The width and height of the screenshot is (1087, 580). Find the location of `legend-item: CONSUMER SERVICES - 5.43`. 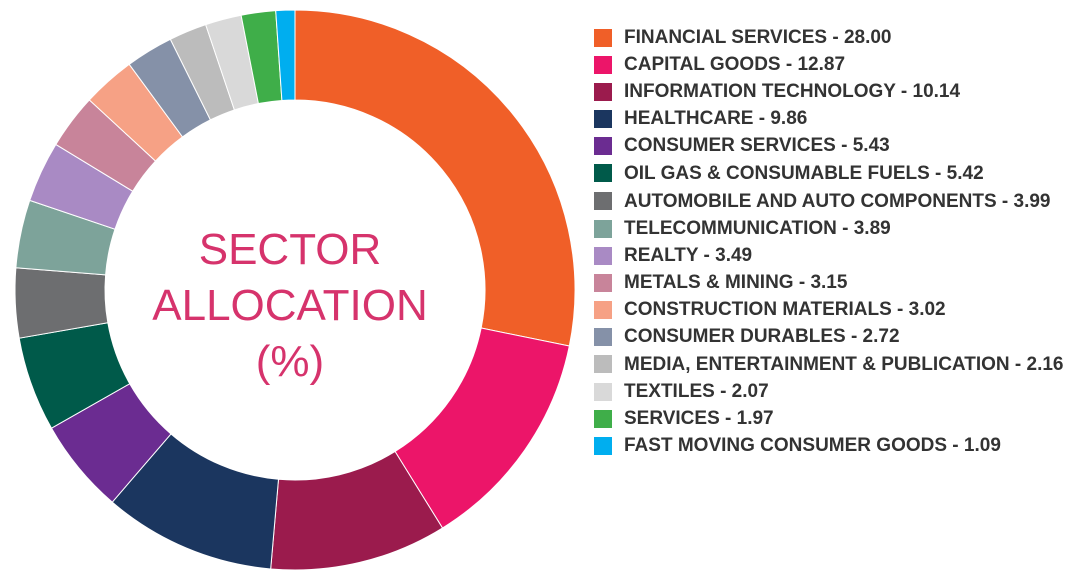

legend-item: CONSUMER SERVICES - 5.43 is located at coordinates (834, 146).